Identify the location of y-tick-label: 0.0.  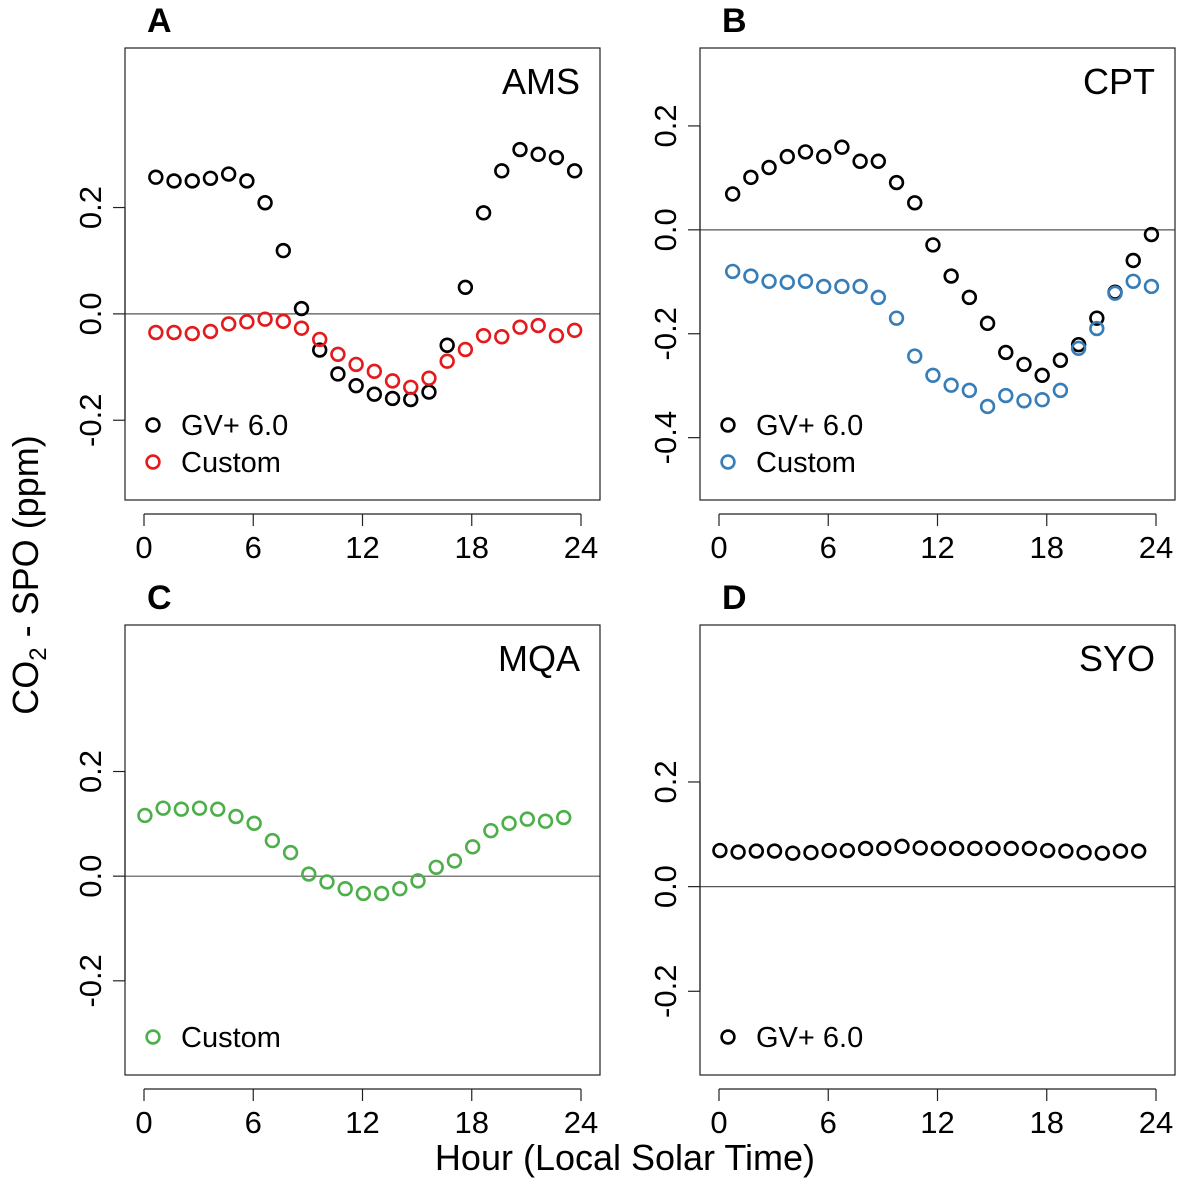
(90, 313).